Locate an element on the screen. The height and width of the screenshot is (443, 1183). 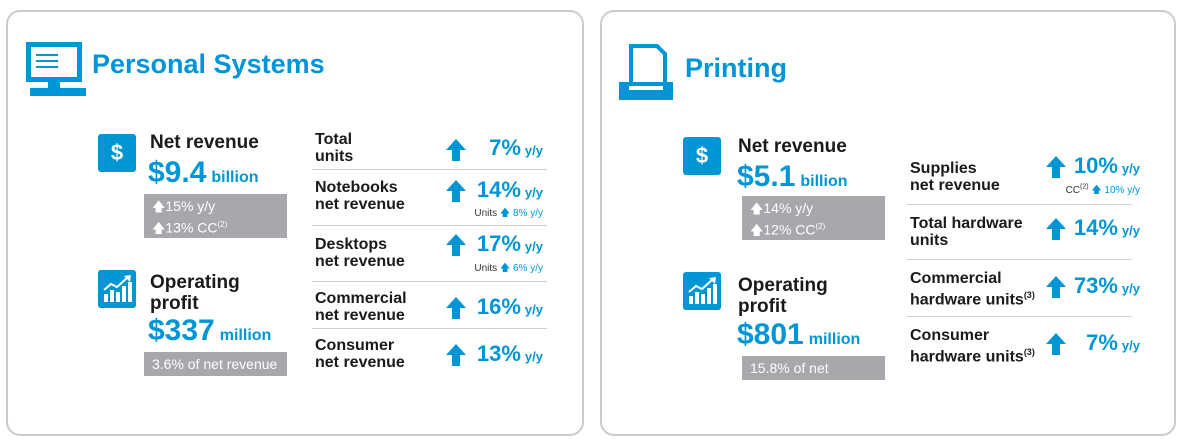
panel-title: Personal Systems is located at coordinates (208, 64).